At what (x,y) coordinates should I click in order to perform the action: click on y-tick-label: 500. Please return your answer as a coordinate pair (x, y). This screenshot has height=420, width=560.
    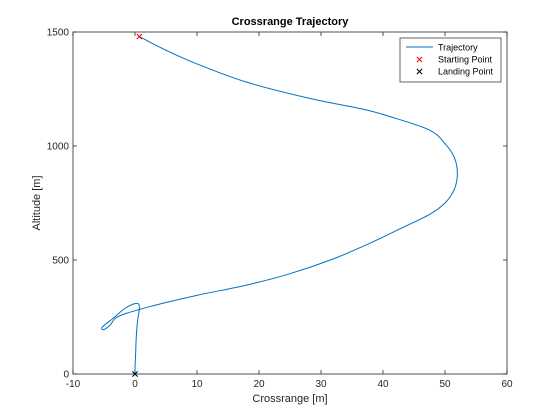
    Looking at the image, I should click on (60, 261).